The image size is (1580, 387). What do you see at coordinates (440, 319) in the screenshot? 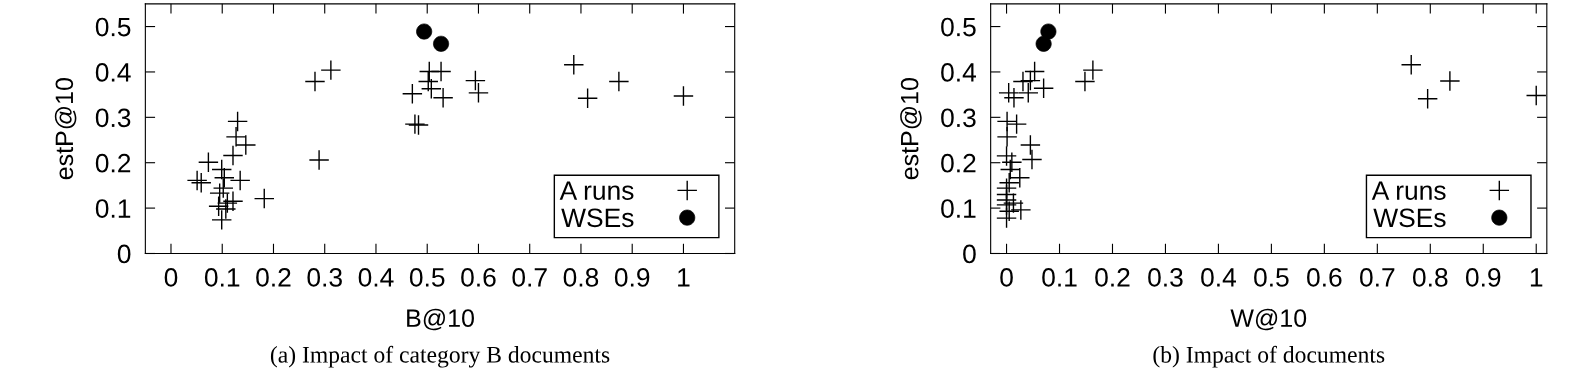
I see `x-axis-title: B@10` at bounding box center [440, 319].